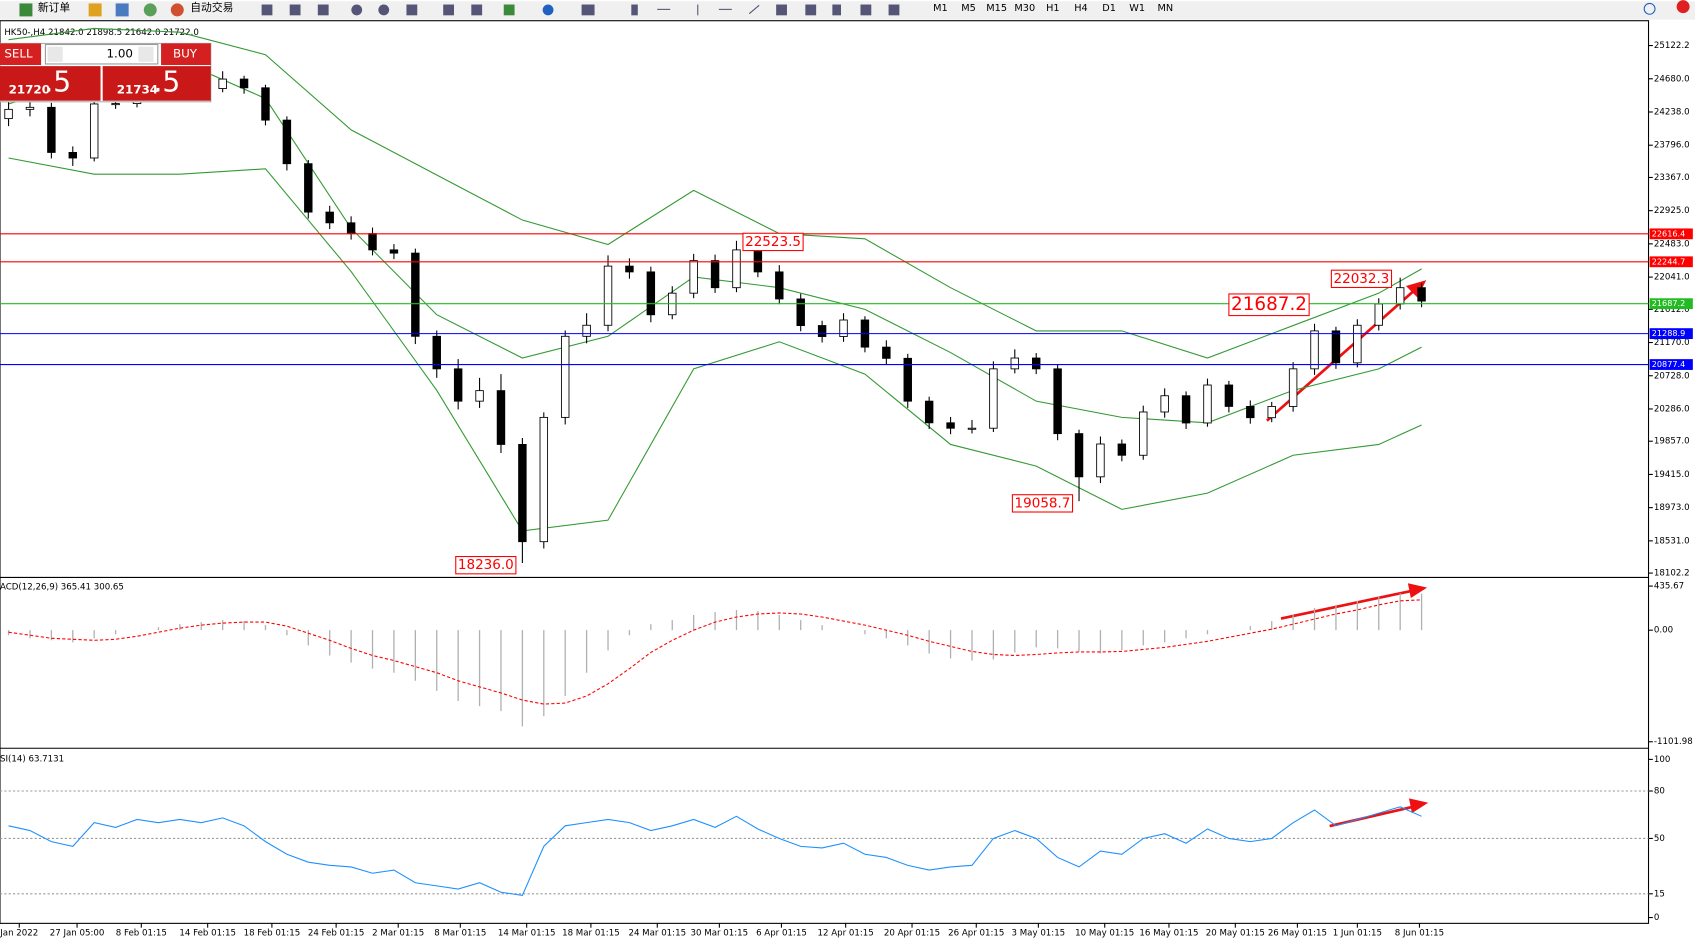 The height and width of the screenshot is (943, 1695). Describe the element at coordinates (968, 8) in the screenshot. I see `timeframe-button: M5` at that location.